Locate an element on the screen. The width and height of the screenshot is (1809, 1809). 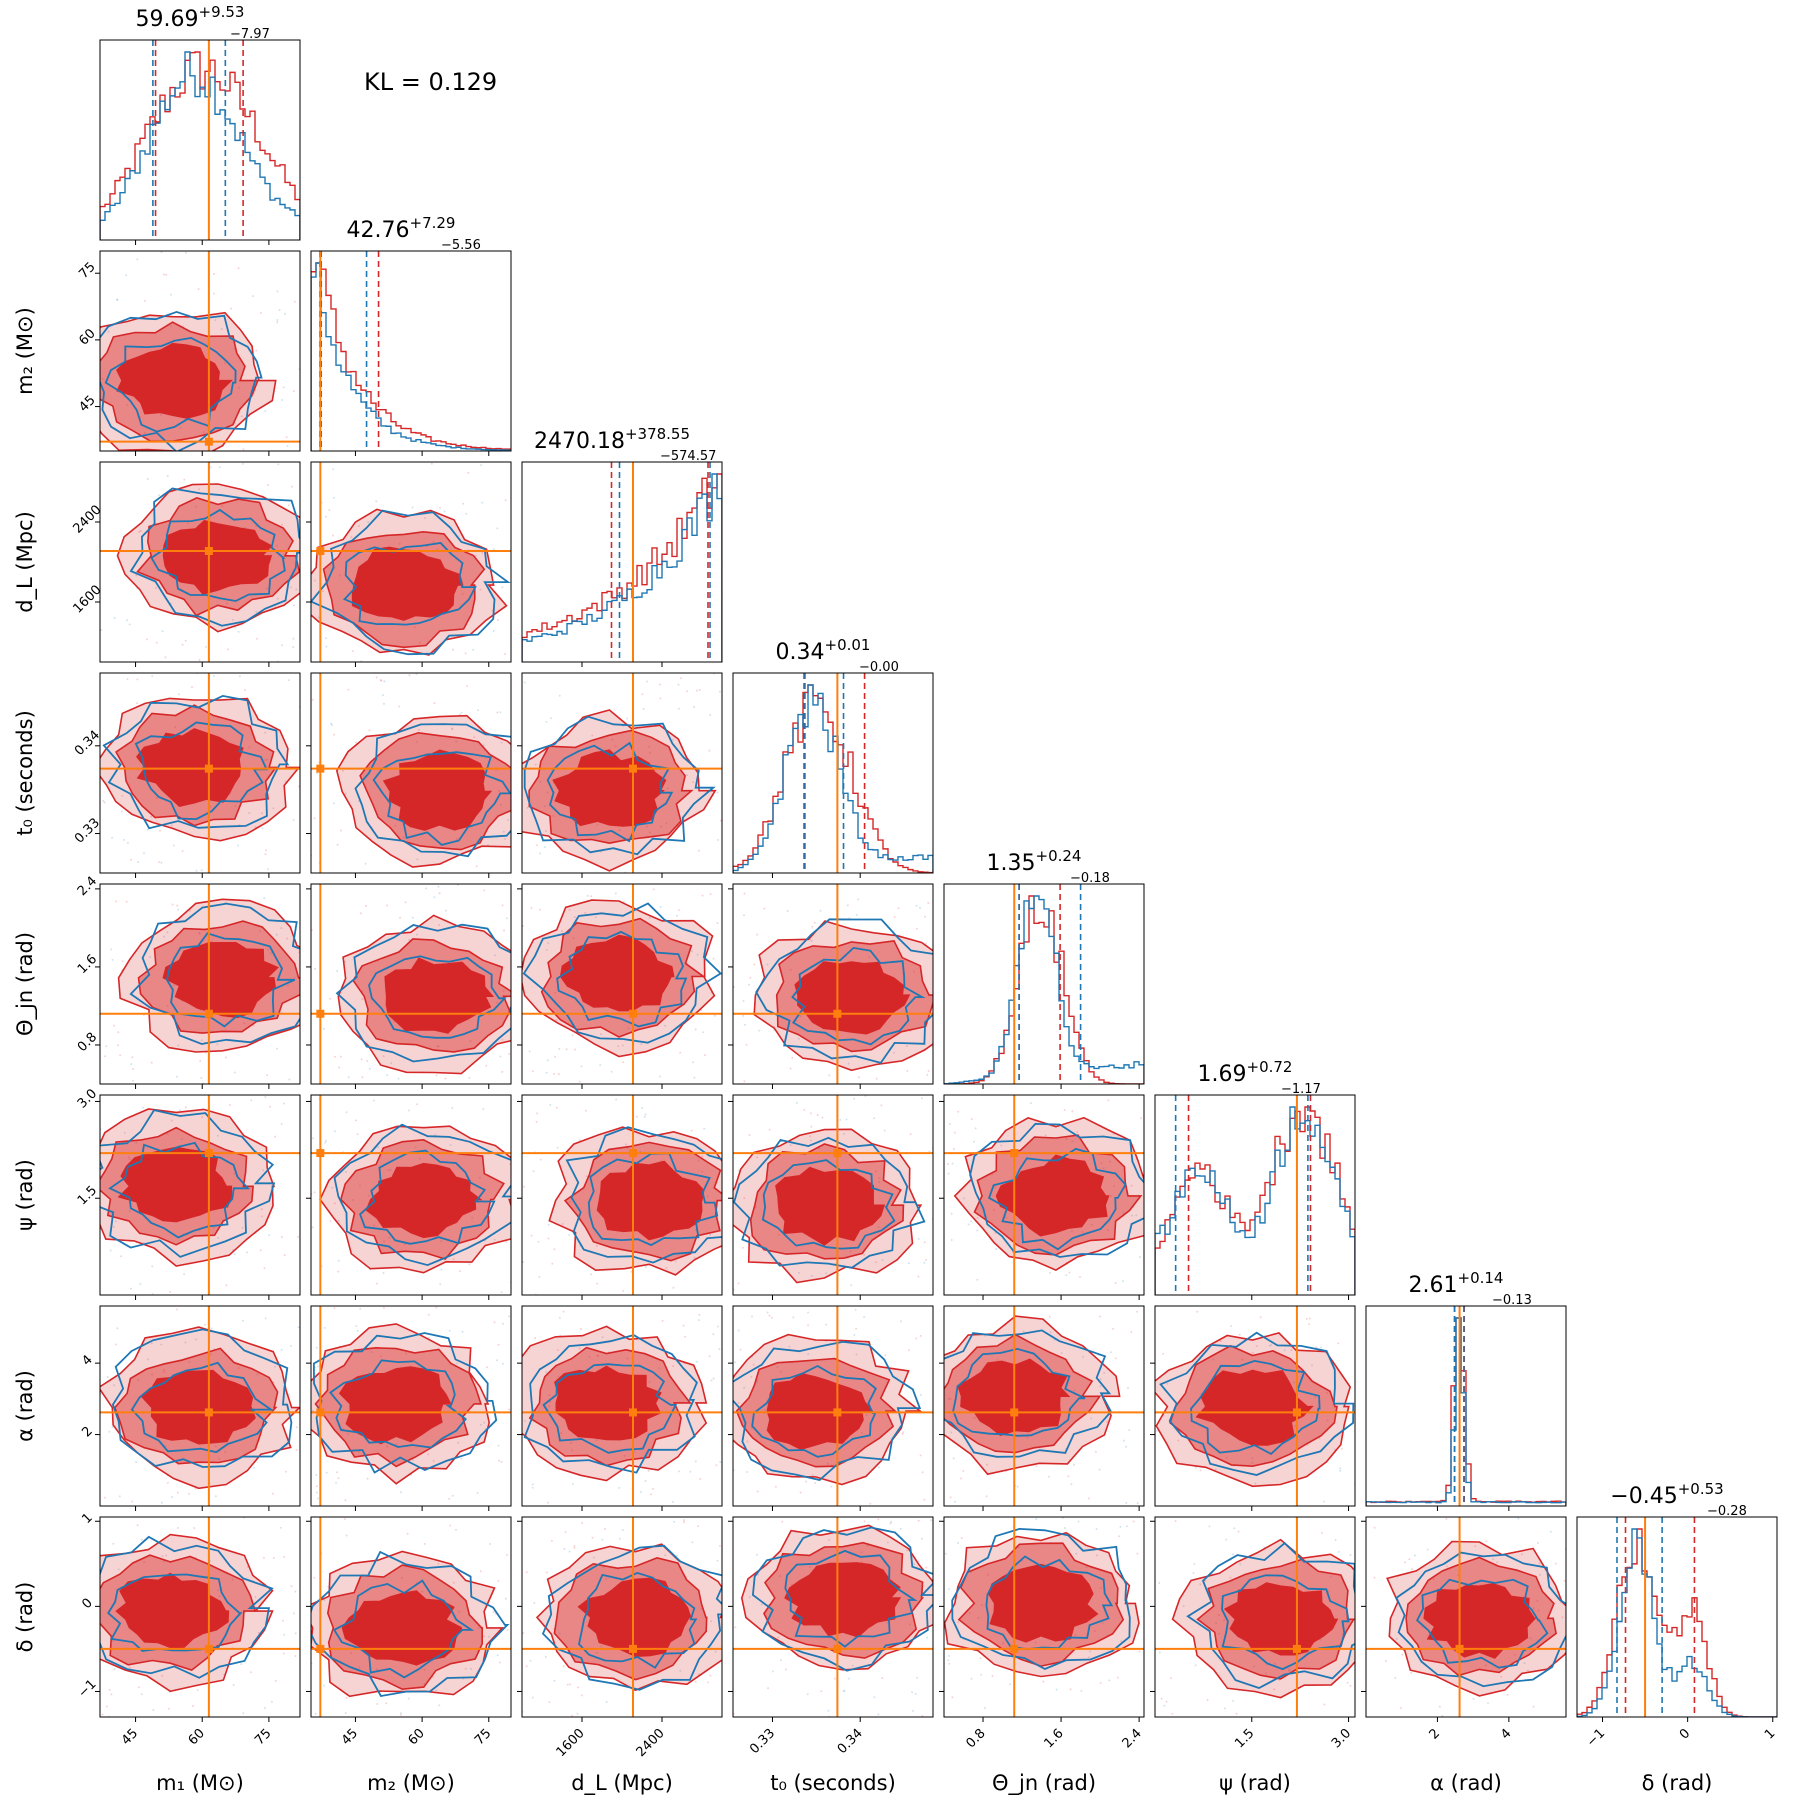
panel-title-minus-m1: −7.97 is located at coordinates (250, 34).